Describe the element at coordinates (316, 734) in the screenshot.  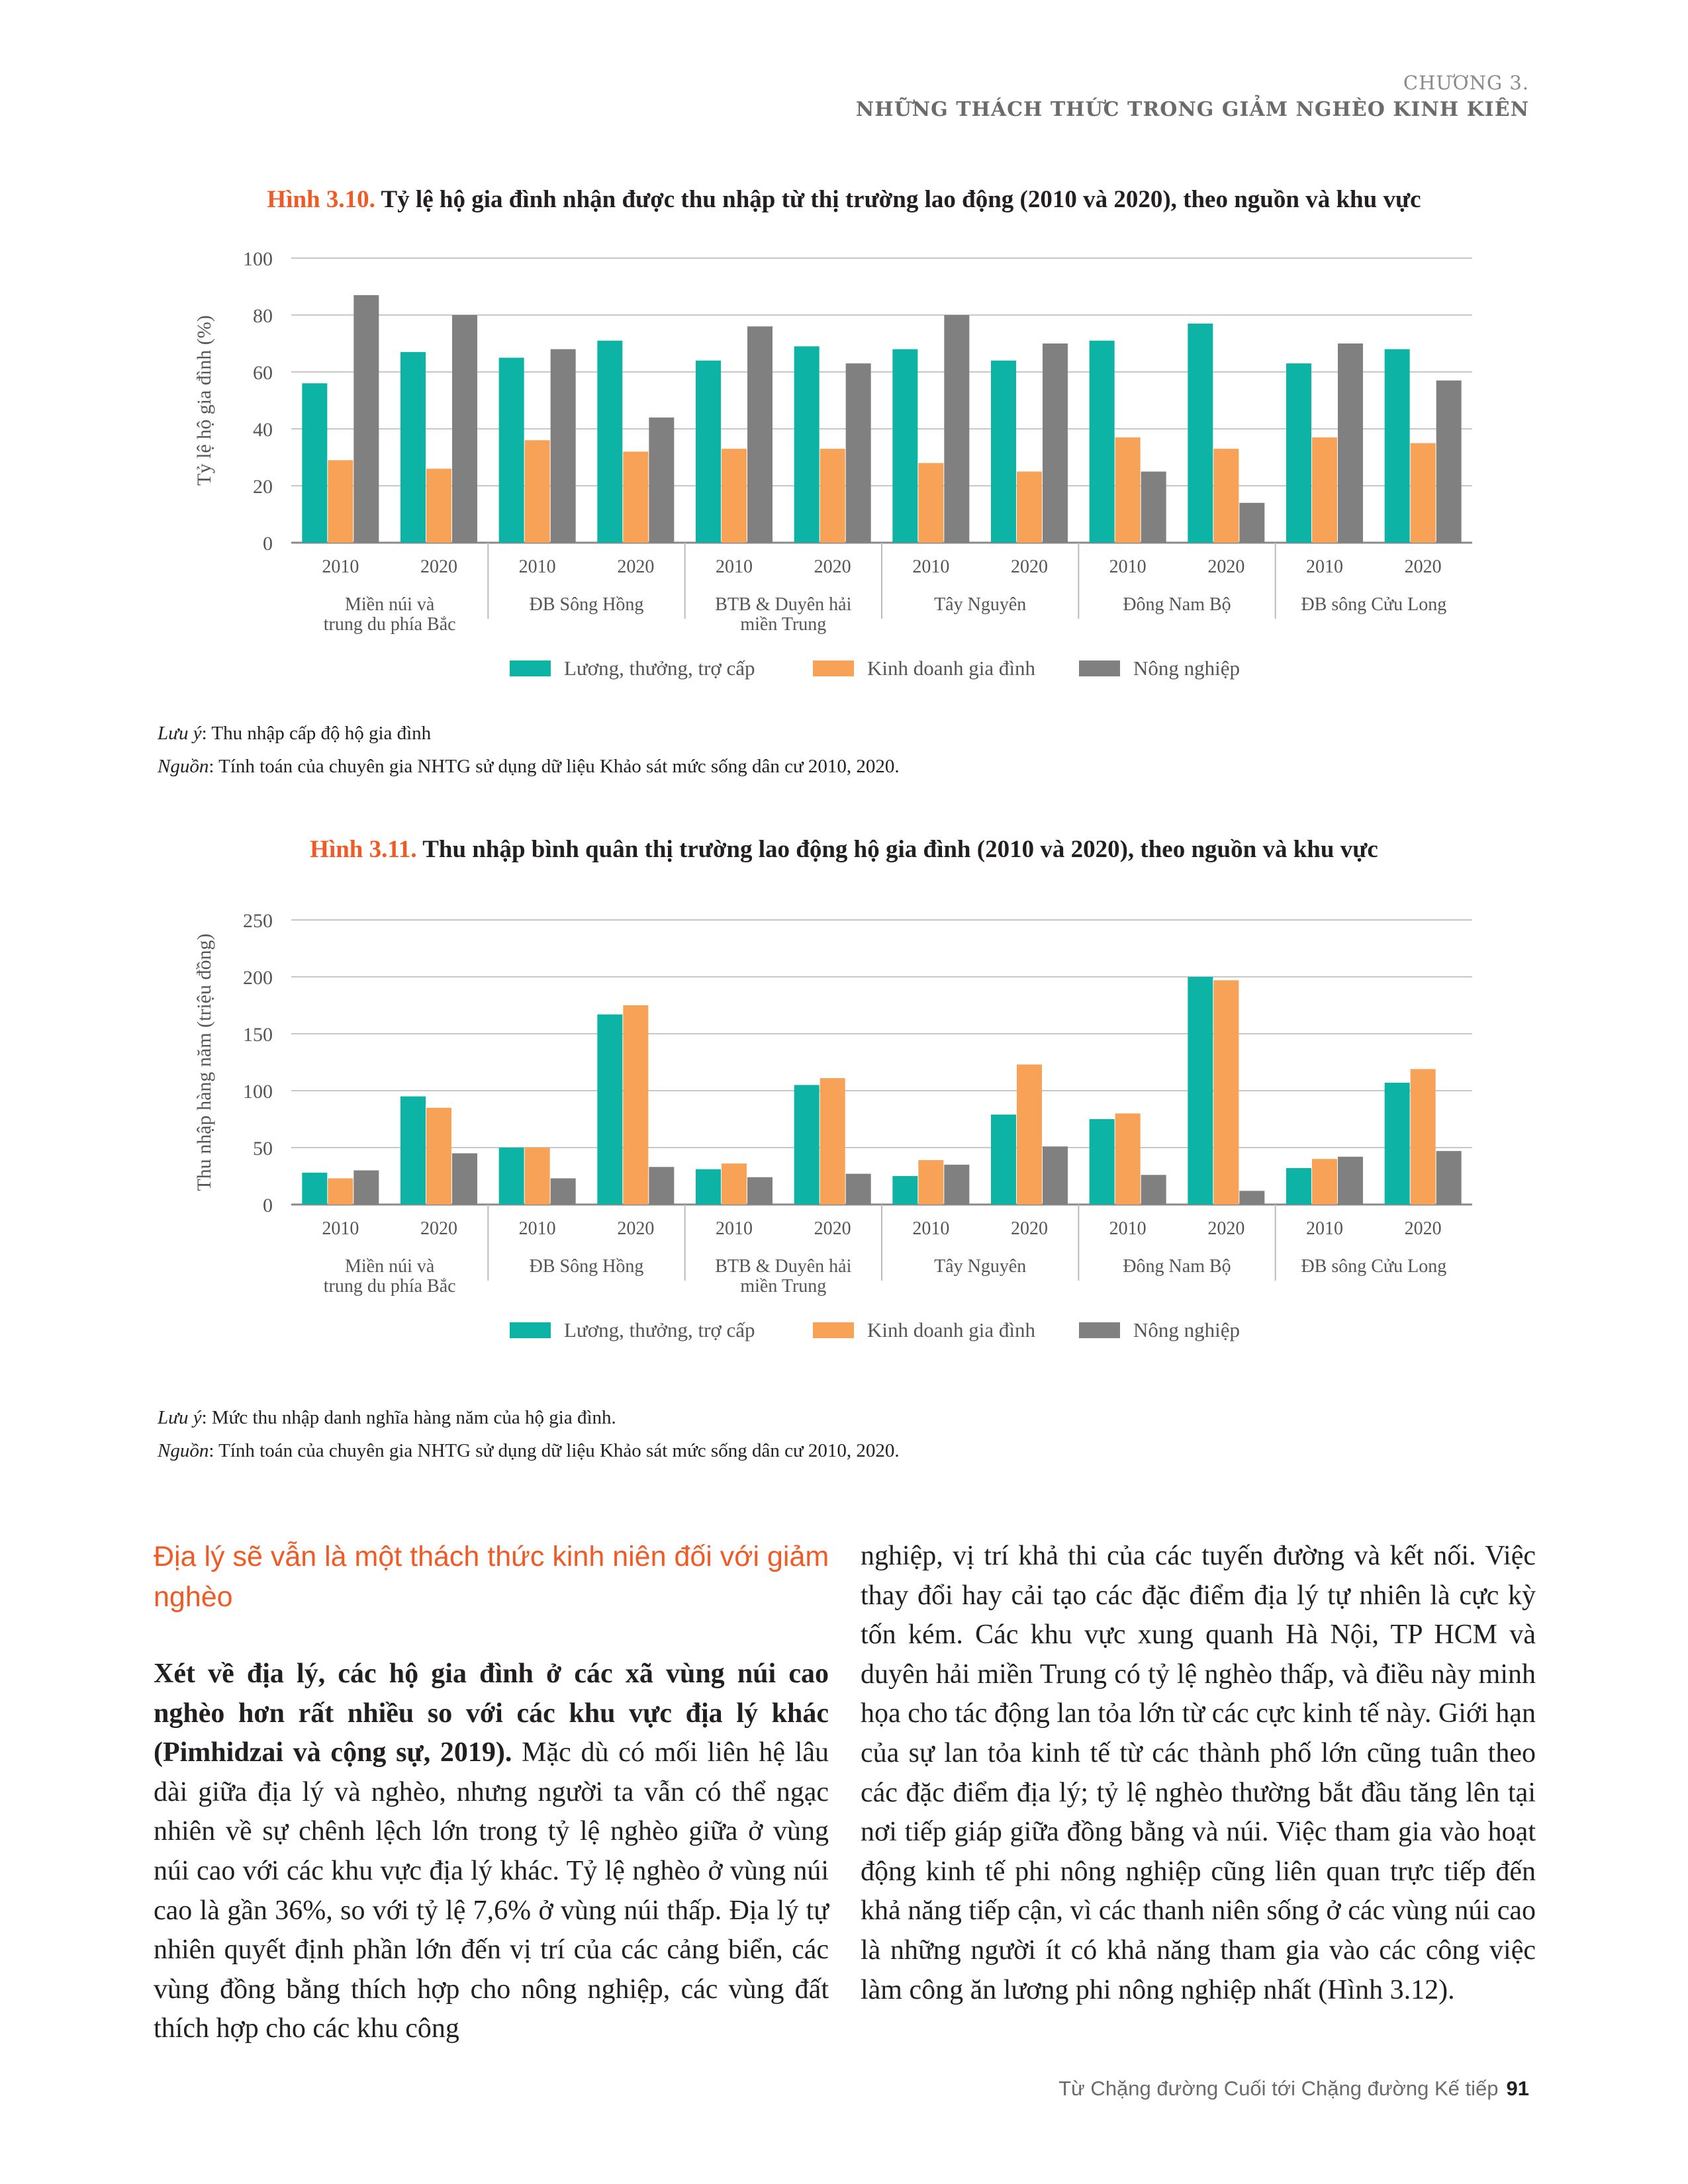
I see `figure-1-note-text: : Thu nhập cấp độ hộ gia đình` at that location.